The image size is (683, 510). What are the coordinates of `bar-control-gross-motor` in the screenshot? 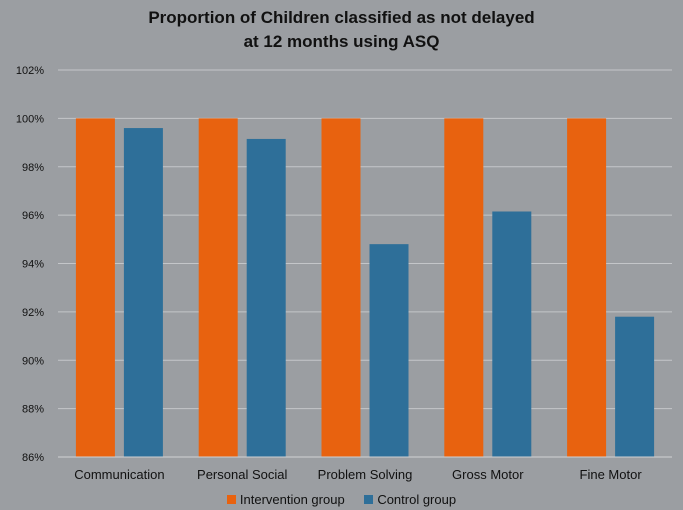 It's located at (512, 334).